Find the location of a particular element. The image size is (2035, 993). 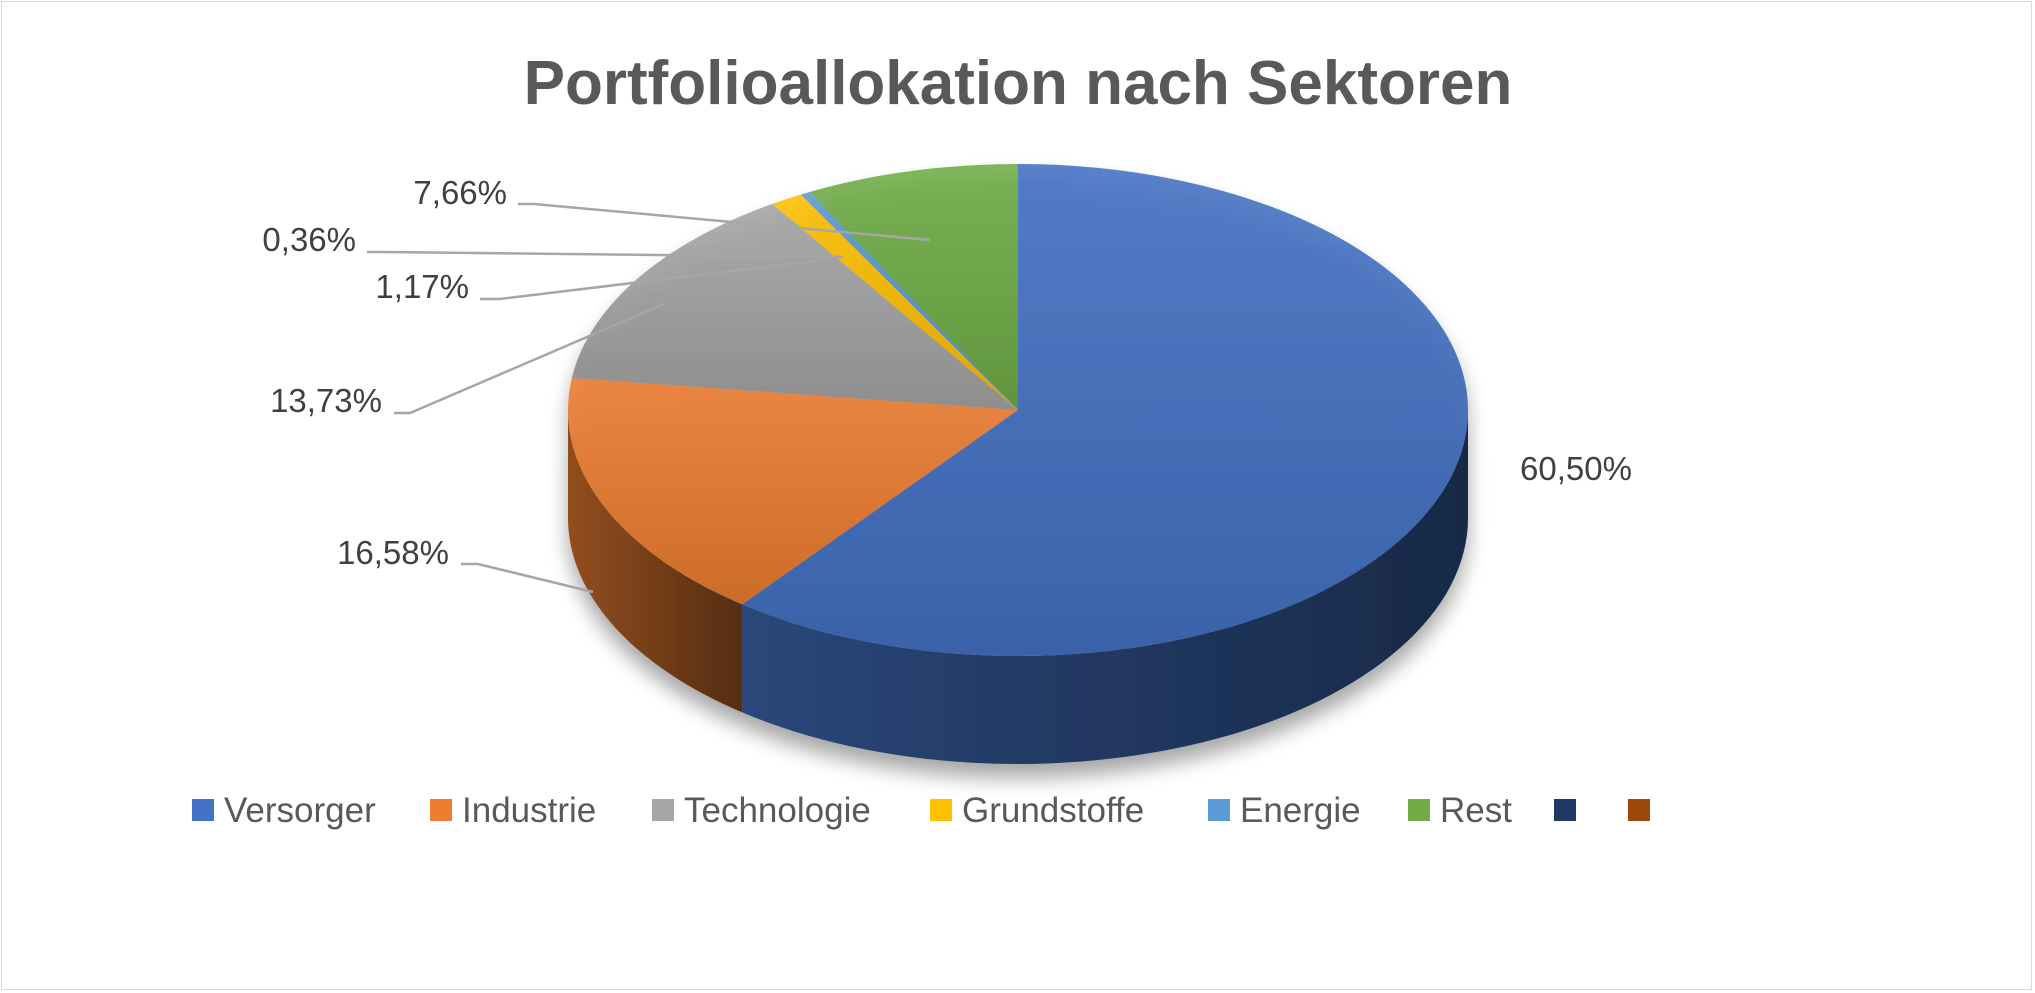

legend-swatch-technologie is located at coordinates (663, 810).